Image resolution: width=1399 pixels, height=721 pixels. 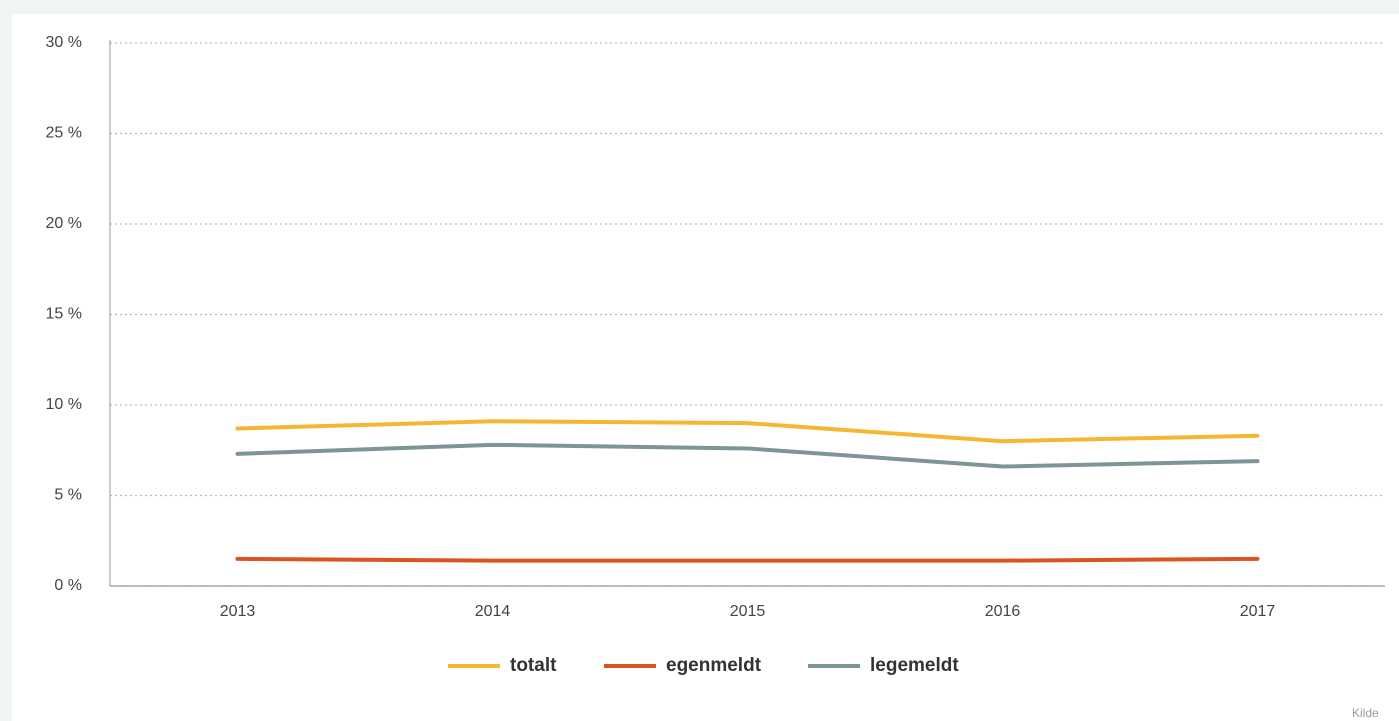 What do you see at coordinates (914, 665) in the screenshot?
I see `legend-label: legemeldt` at bounding box center [914, 665].